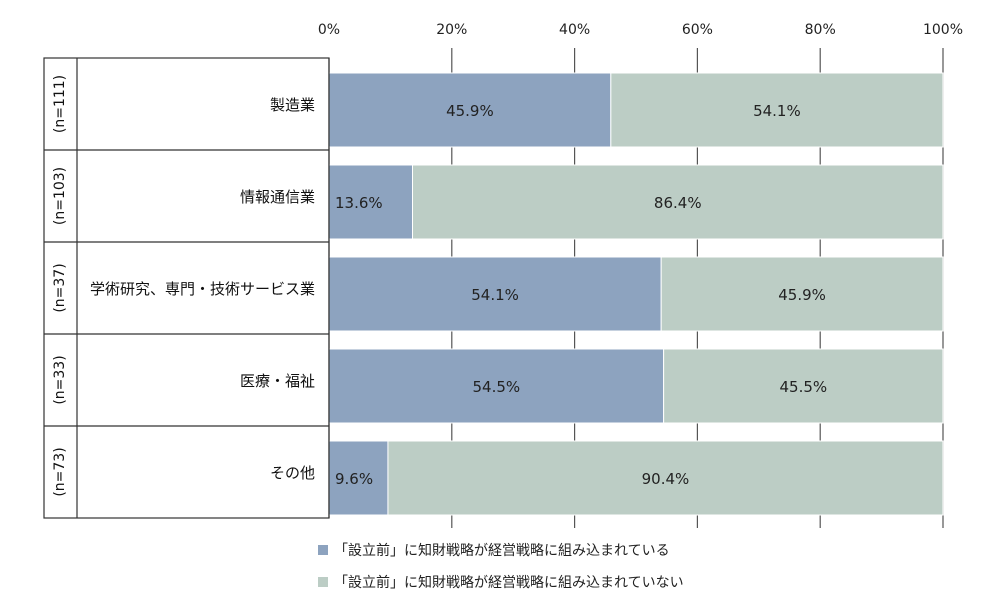  What do you see at coordinates (292, 473) in the screenshot?
I see `category-label: その他` at bounding box center [292, 473].